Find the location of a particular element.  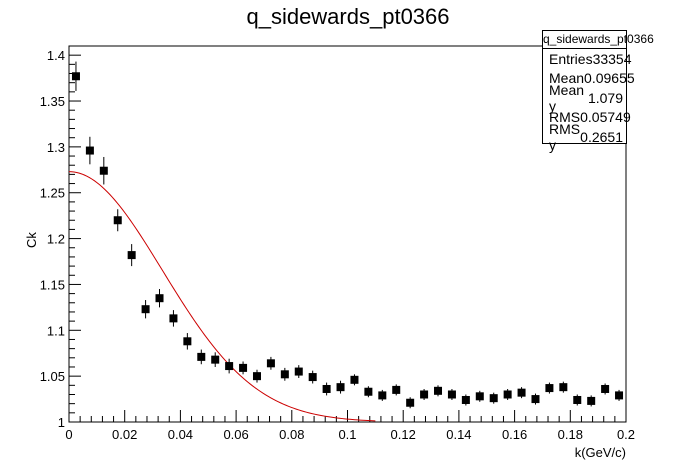

y-tick-label: 1.3 is located at coordinates (56, 147).